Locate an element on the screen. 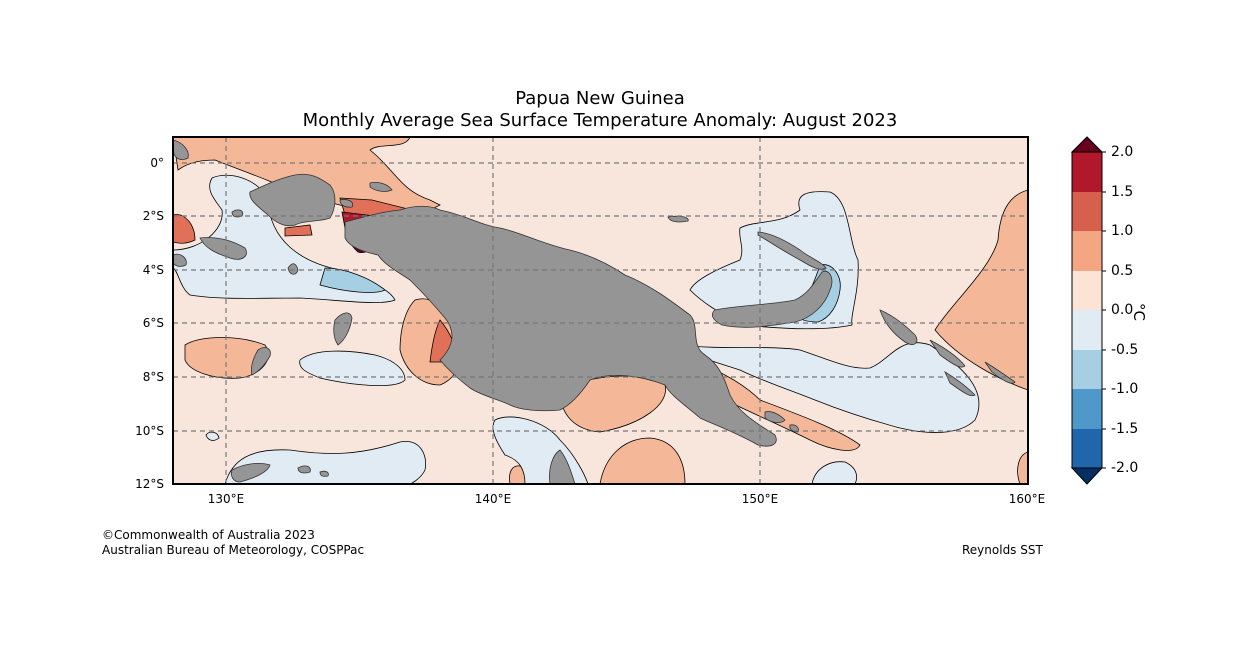 Image resolution: width=1258 pixels, height=658 pixels. new-guinea-landmass is located at coordinates (560, 326).